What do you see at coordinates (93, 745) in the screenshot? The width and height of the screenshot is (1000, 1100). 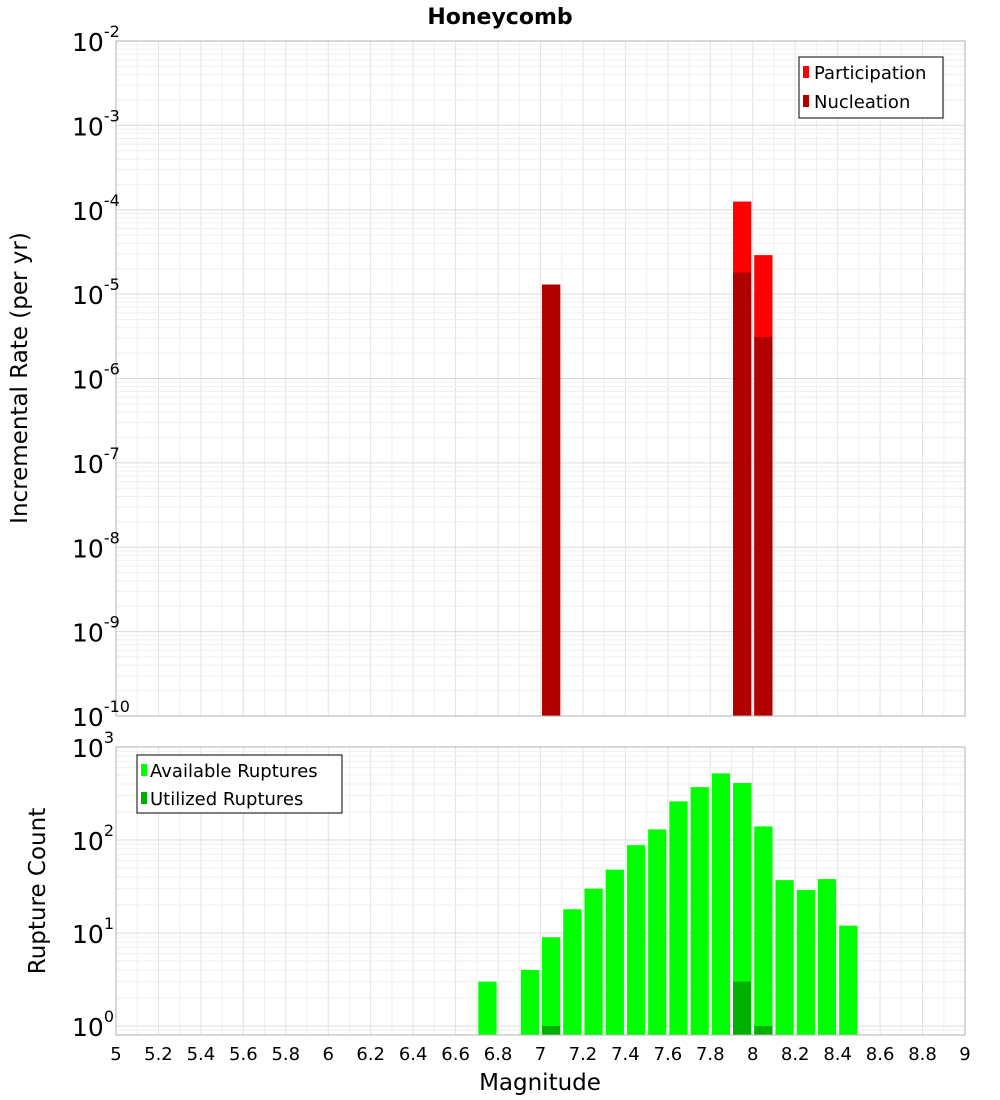 I see `count-y-tick-label: 10³` at bounding box center [93, 745].